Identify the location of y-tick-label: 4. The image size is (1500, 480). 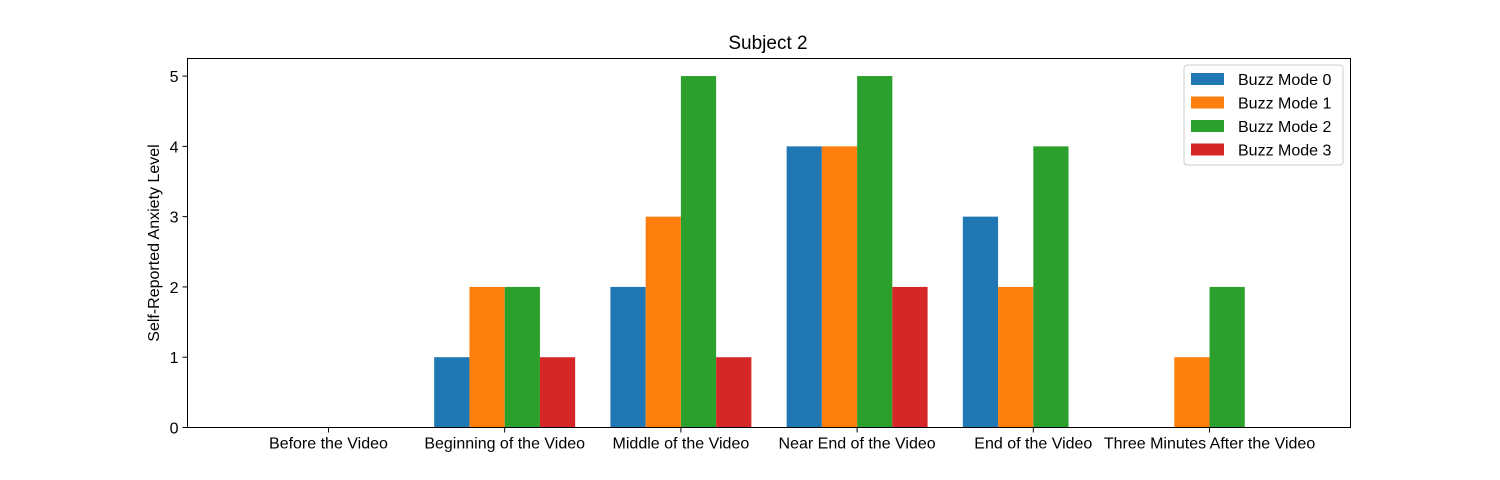
(174, 147).